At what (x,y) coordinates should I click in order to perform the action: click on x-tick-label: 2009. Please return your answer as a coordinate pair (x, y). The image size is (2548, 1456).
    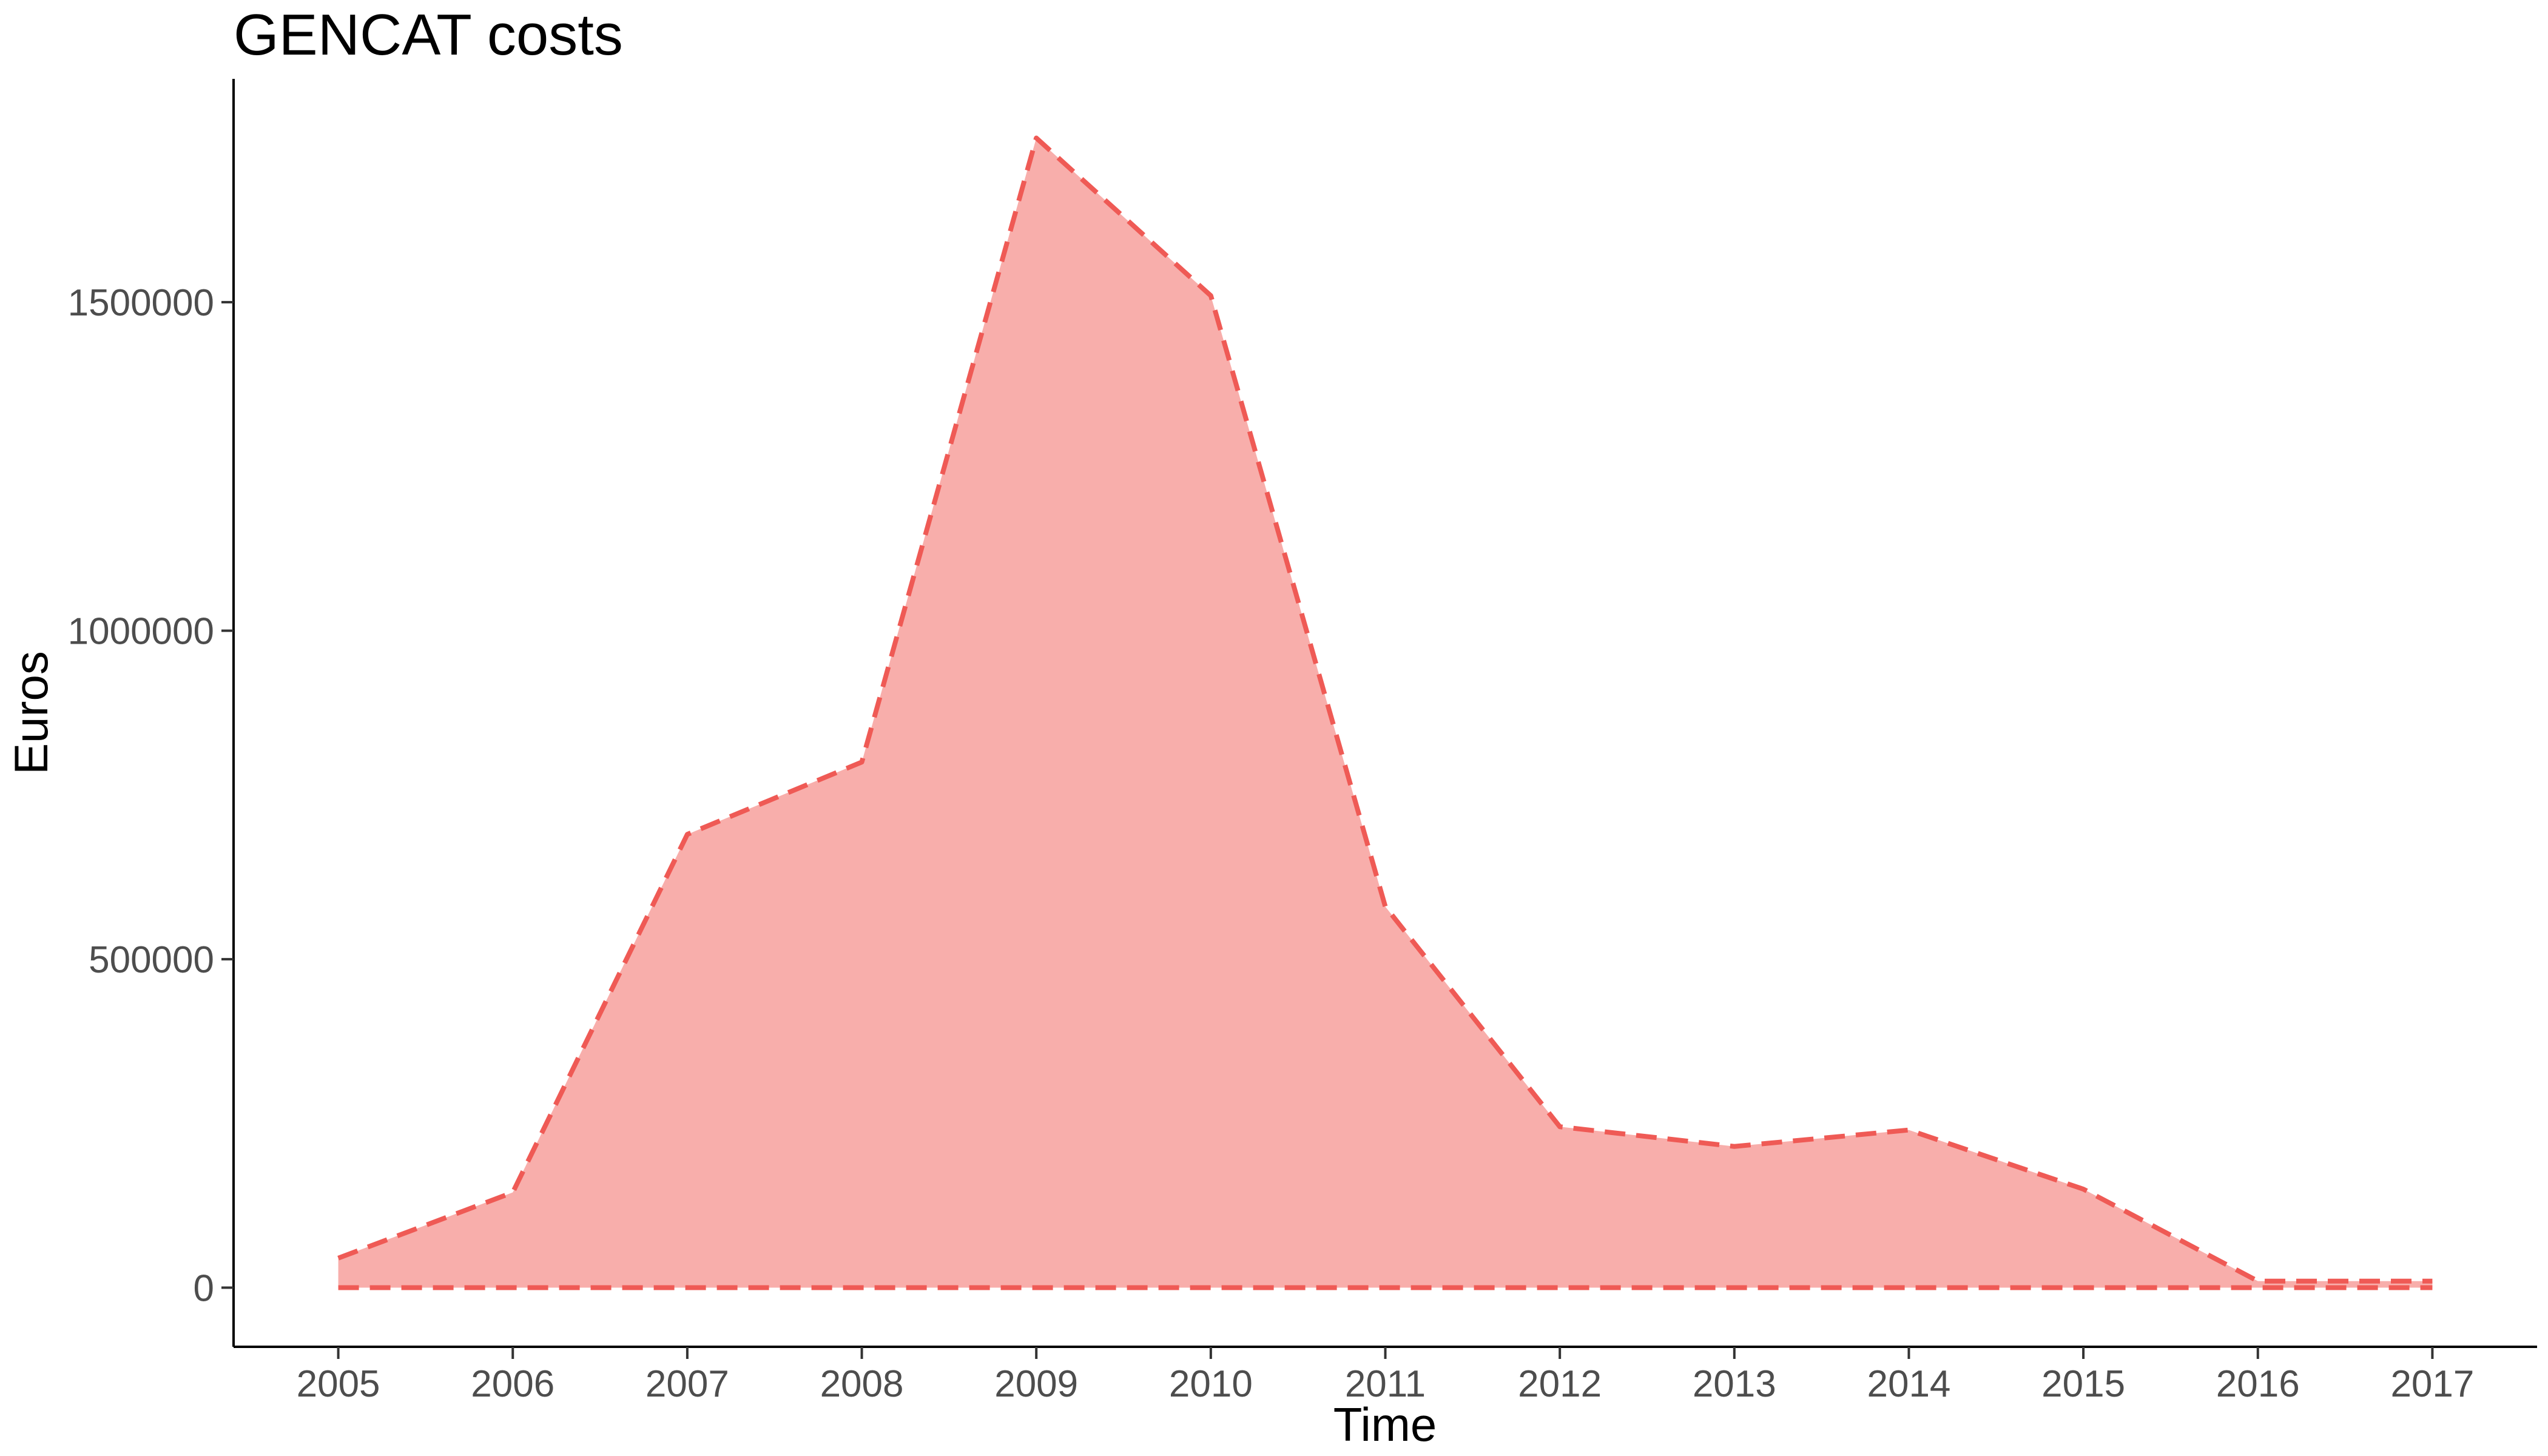
    Looking at the image, I should click on (1036, 1384).